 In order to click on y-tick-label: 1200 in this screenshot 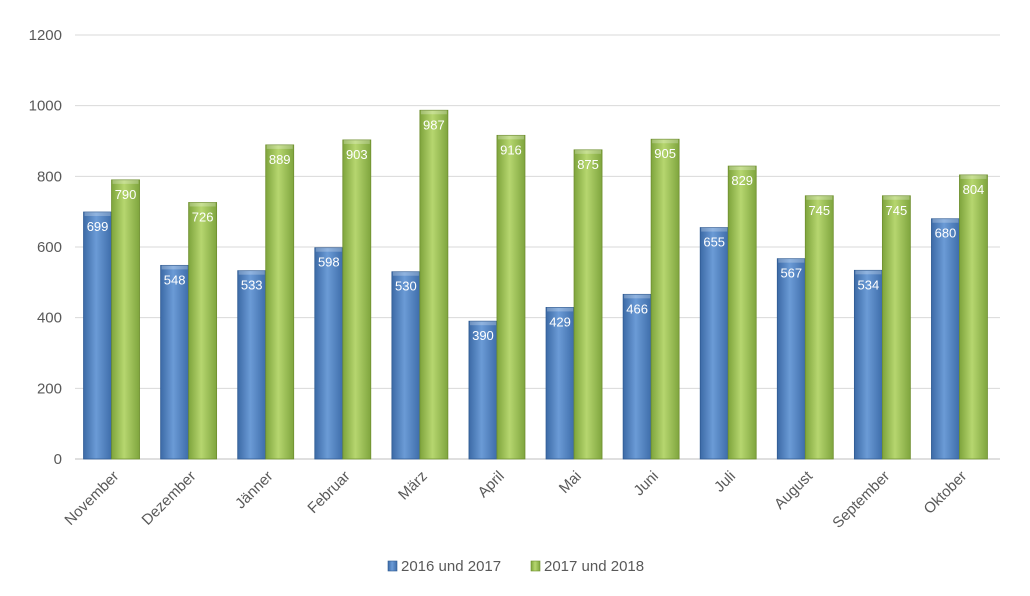, I will do `click(45, 35)`.